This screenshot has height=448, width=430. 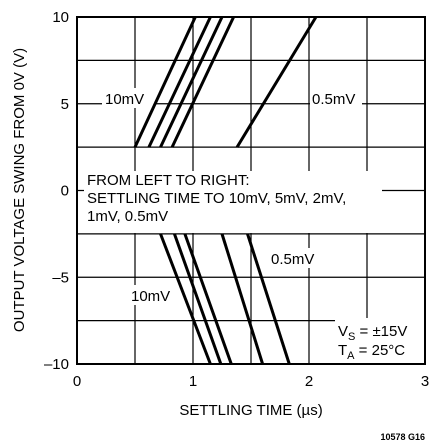 I want to click on note-line-3: 1mV, 0.5mV, so click(x=127, y=216).